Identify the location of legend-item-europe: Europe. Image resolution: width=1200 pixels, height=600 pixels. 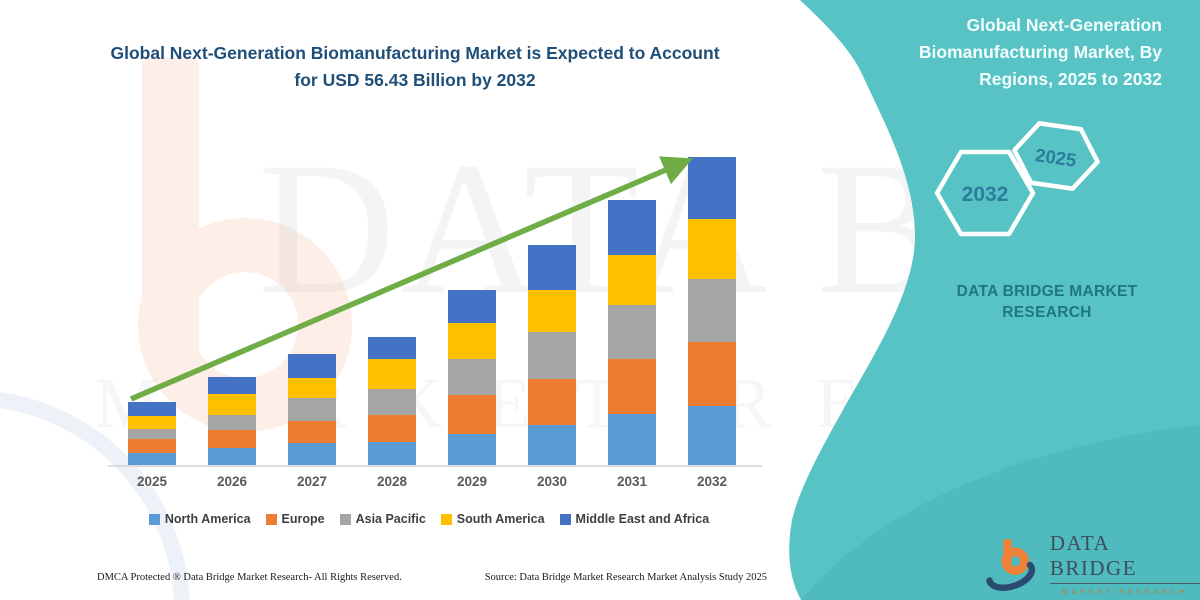
(295, 519).